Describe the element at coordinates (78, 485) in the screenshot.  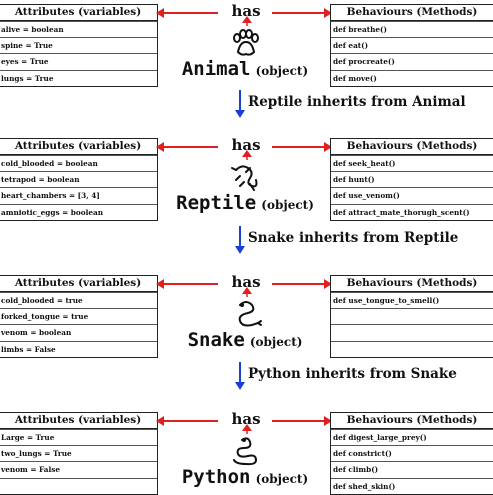
I see `attribute-row` at that location.